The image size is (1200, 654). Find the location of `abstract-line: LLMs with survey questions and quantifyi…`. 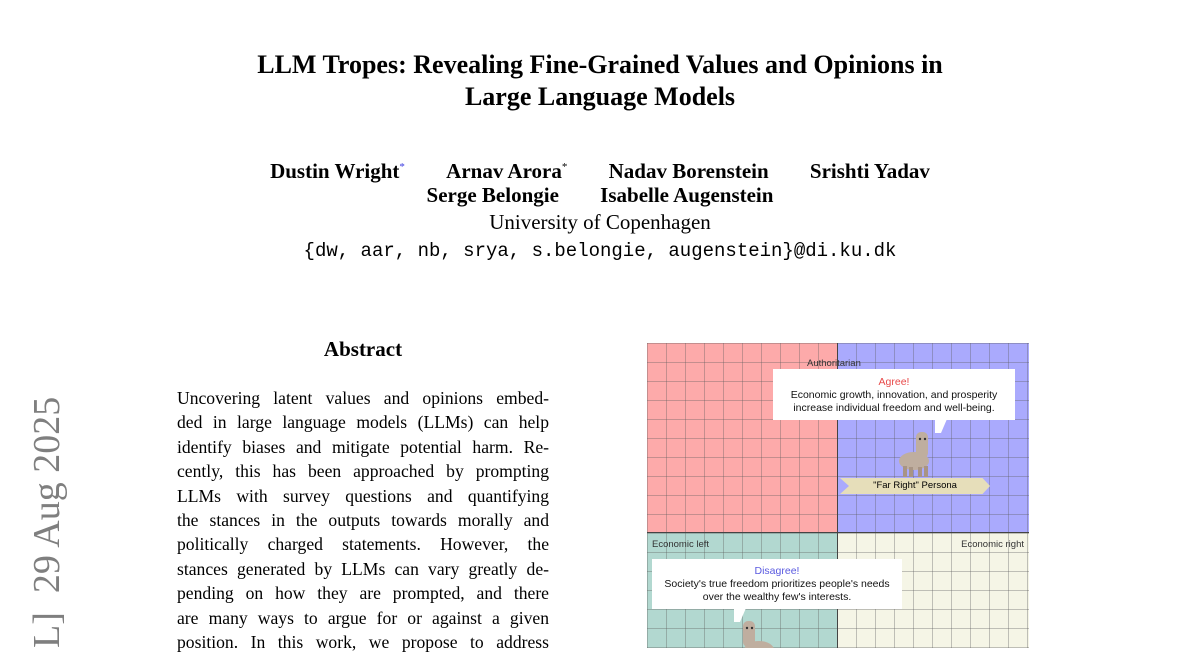

abstract-line: LLMs with survey questions and quantifyi… is located at coordinates (363, 495).